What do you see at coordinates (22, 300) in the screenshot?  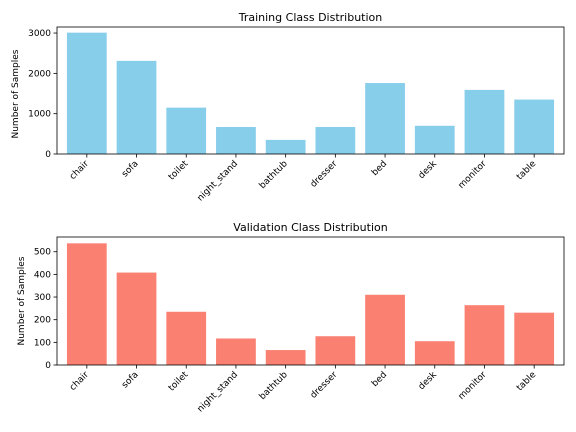 I see `validation-y-axis-label: Number of Samples` at bounding box center [22, 300].